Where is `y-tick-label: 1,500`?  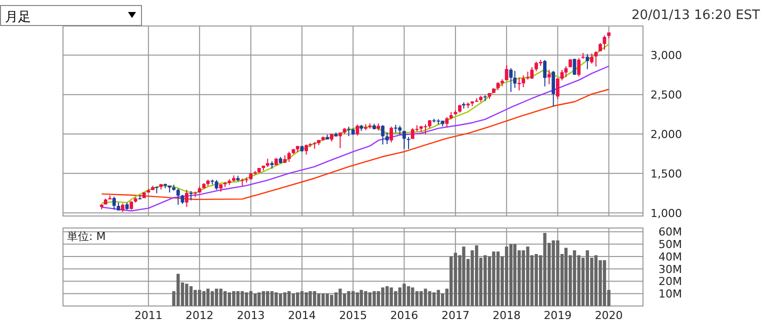 y-tick-label: 1,500 is located at coordinates (666, 173).